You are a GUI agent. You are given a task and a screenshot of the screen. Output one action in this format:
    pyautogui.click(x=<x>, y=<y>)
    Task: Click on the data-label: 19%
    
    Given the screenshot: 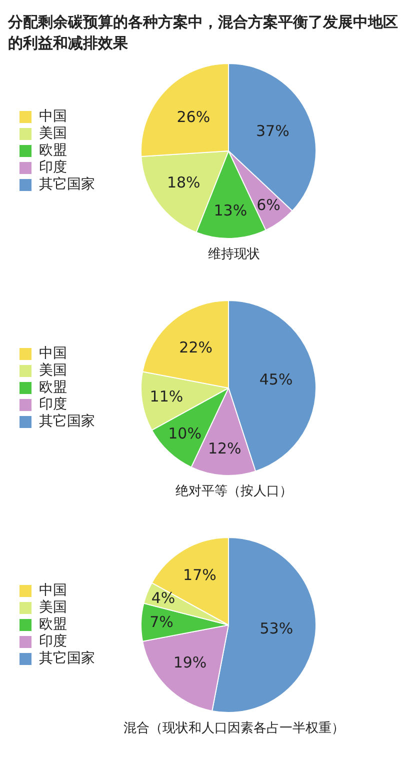 What is the action you would take?
    pyautogui.click(x=190, y=662)
    